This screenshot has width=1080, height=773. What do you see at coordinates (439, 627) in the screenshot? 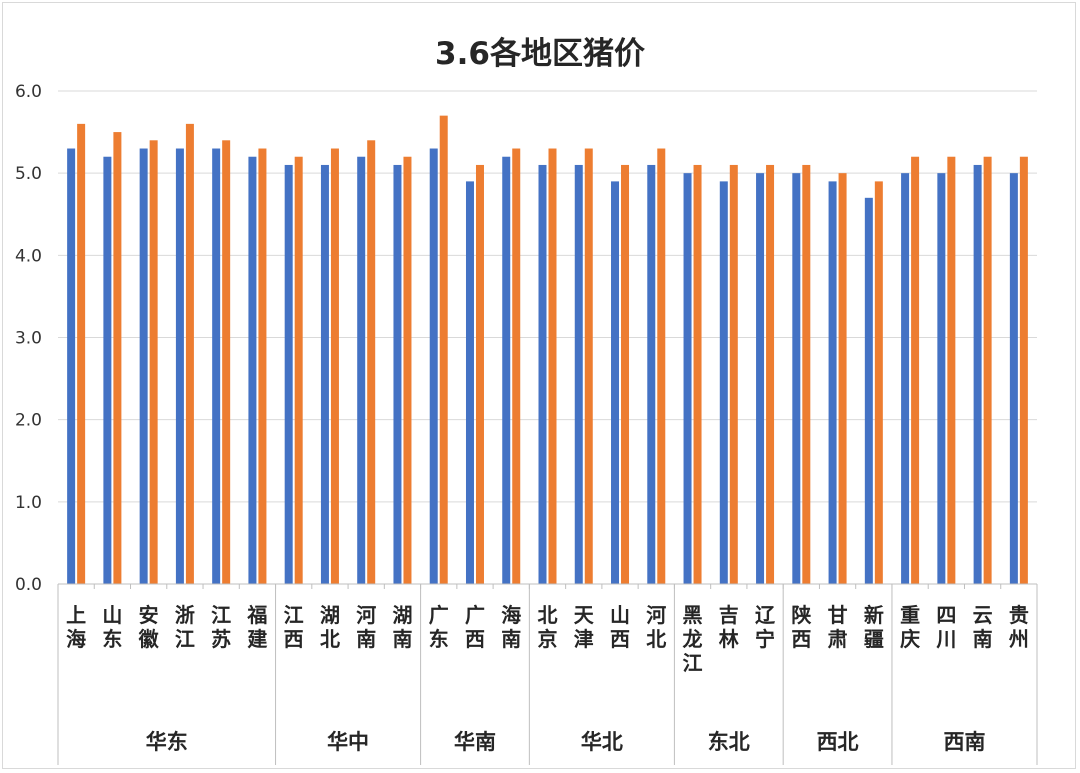
I see `x-tick-label: 广东` at bounding box center [439, 627].